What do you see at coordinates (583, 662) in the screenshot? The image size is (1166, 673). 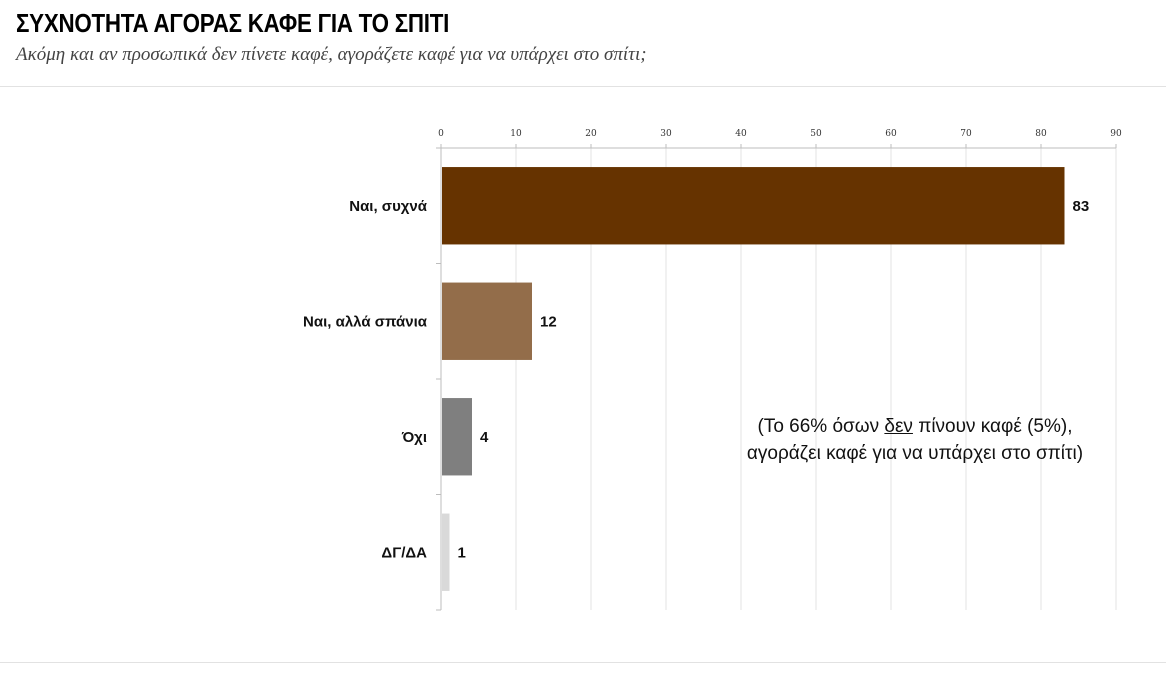 I see `bottom-divider` at bounding box center [583, 662].